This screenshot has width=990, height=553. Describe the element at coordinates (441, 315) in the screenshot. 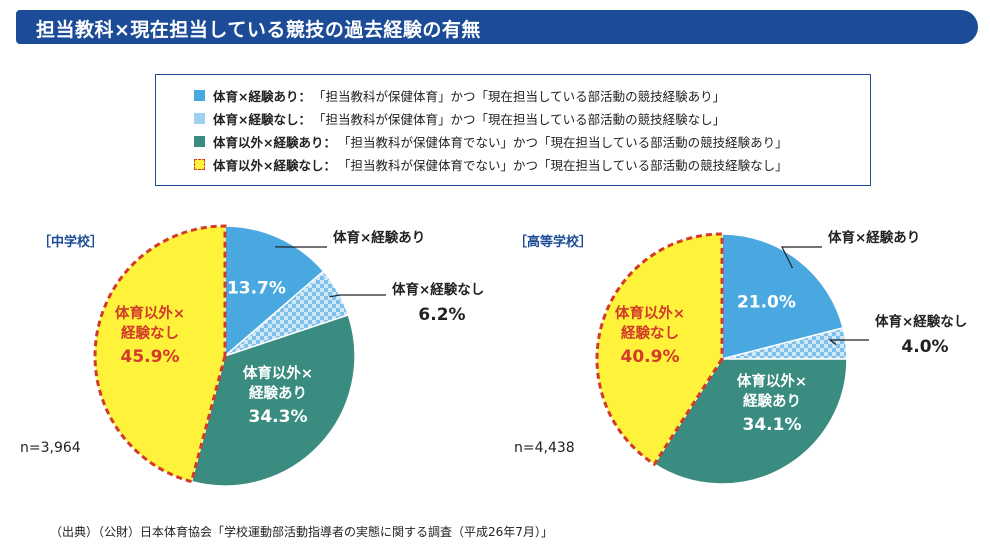

I see `slice-value-label: 6.2%` at that location.